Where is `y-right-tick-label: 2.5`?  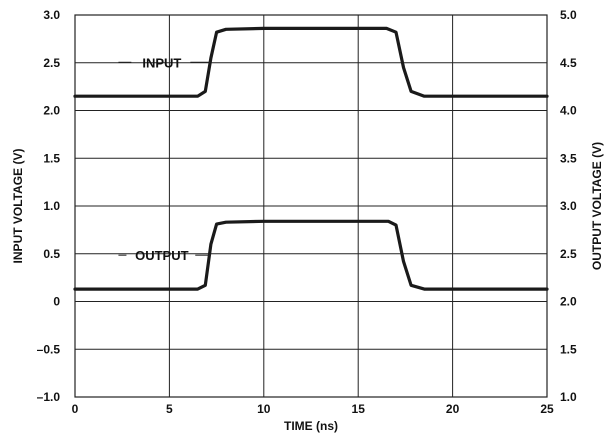 y-right-tick-label: 2.5 is located at coordinates (568, 254).